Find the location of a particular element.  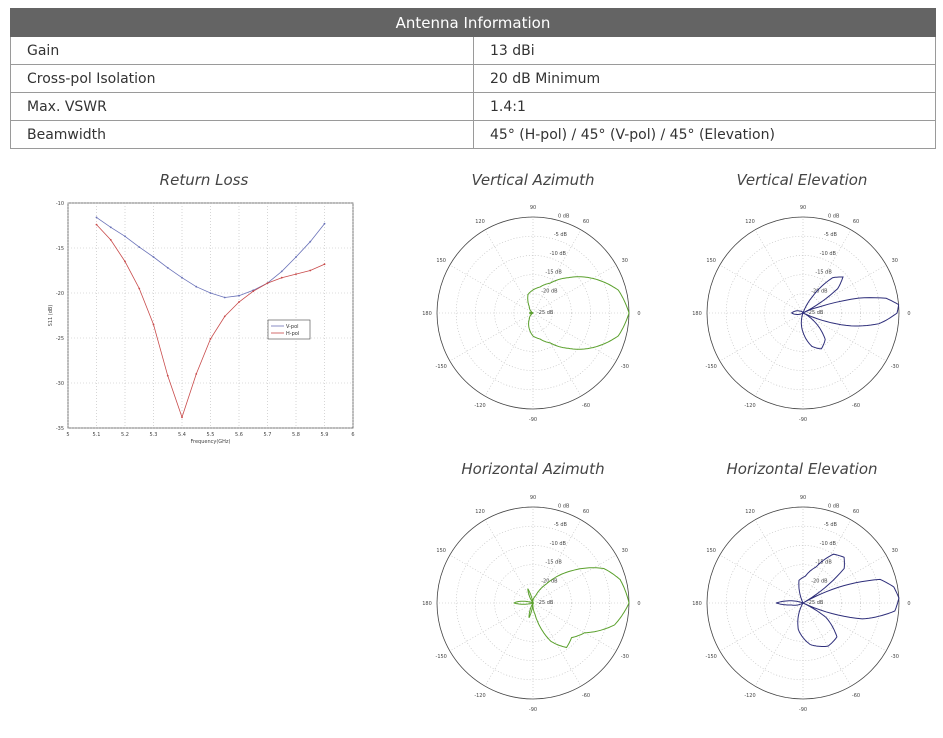

x-tick-label: 5.1 is located at coordinates (97, 435).